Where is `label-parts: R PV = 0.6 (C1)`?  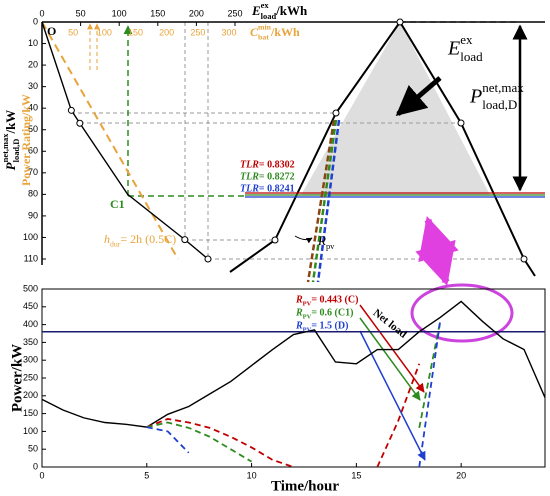
label-parts: R PV = 0.6 (C1) is located at coordinates (324, 313).